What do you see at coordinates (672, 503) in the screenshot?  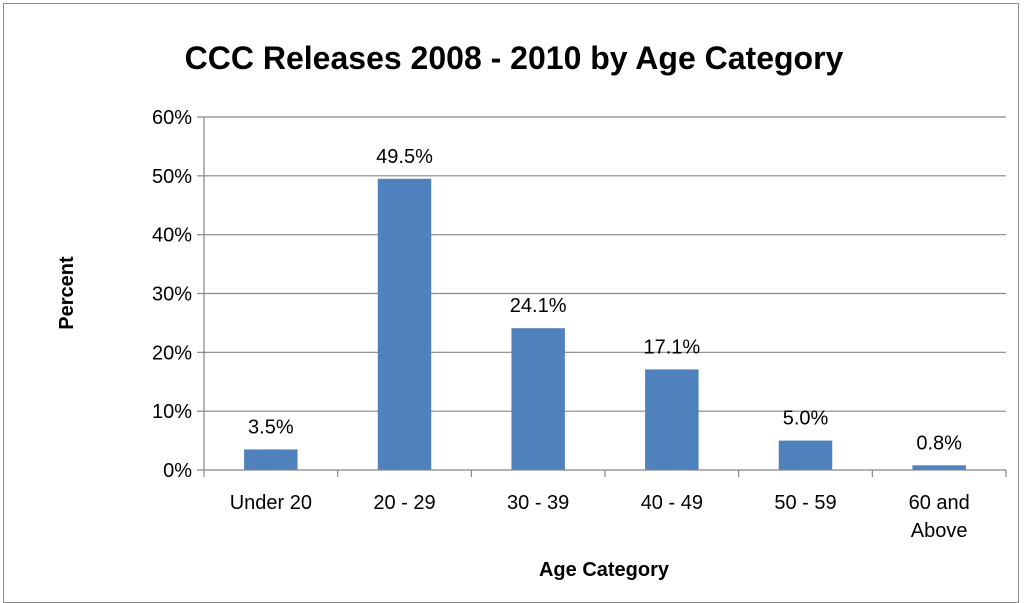 I see `x-tick-label: 40 - 49` at bounding box center [672, 503].